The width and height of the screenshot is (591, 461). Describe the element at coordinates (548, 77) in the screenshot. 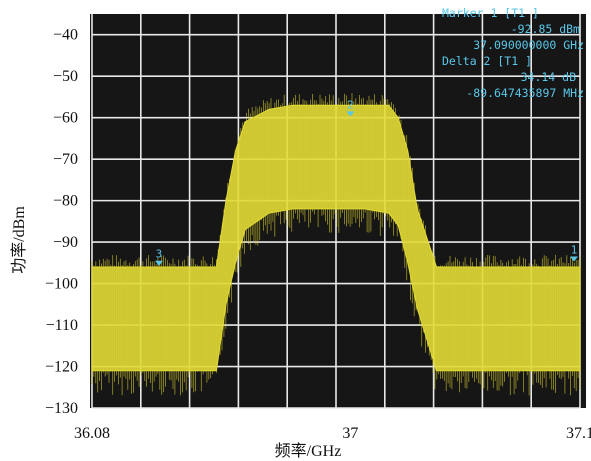

I see `readout-line: 34.14 dB` at that location.